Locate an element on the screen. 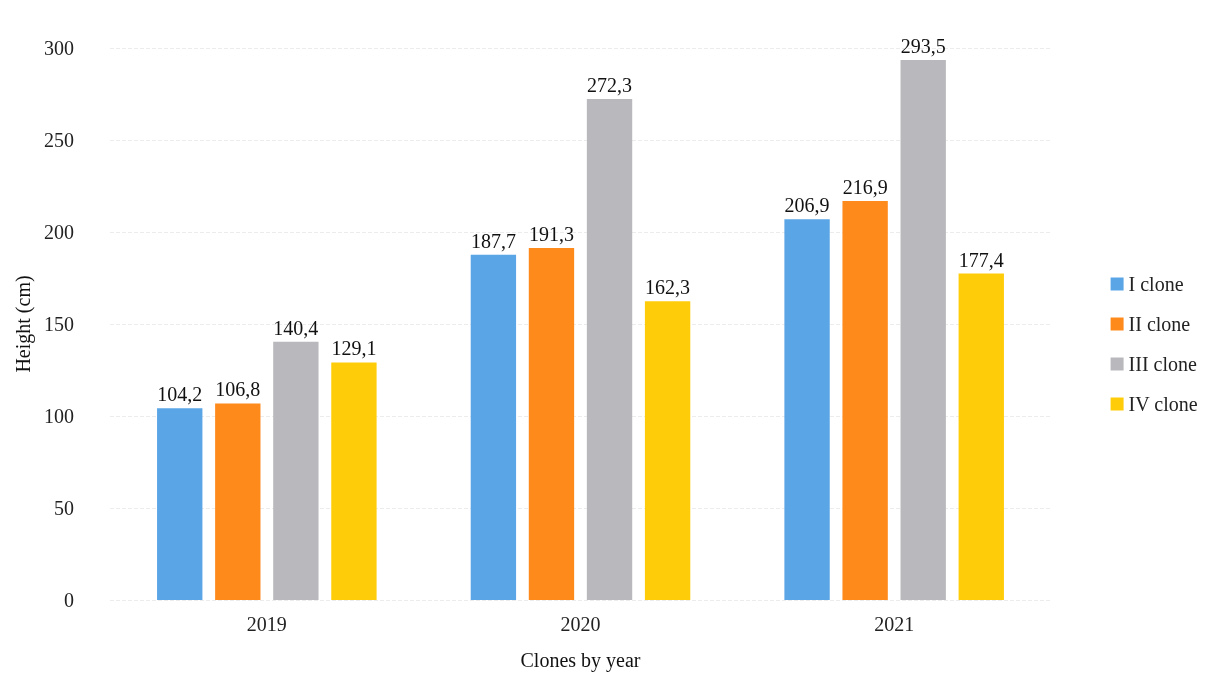 The height and width of the screenshot is (688, 1211). data-label: 129,1 is located at coordinates (354, 348).